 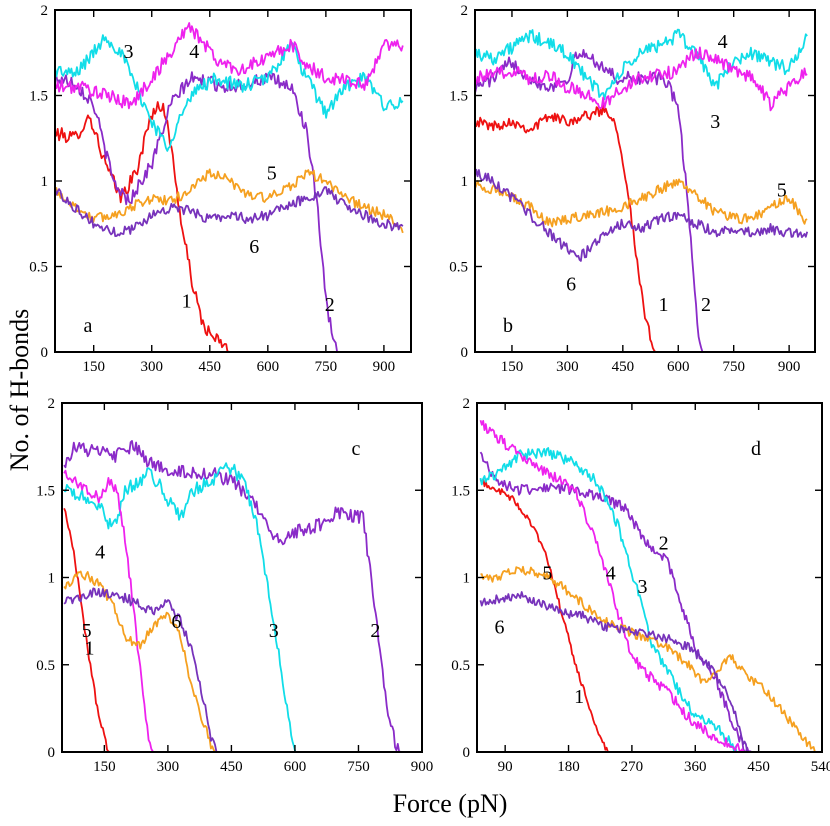 I want to click on series-c-5-line, so click(x=242, y=661).